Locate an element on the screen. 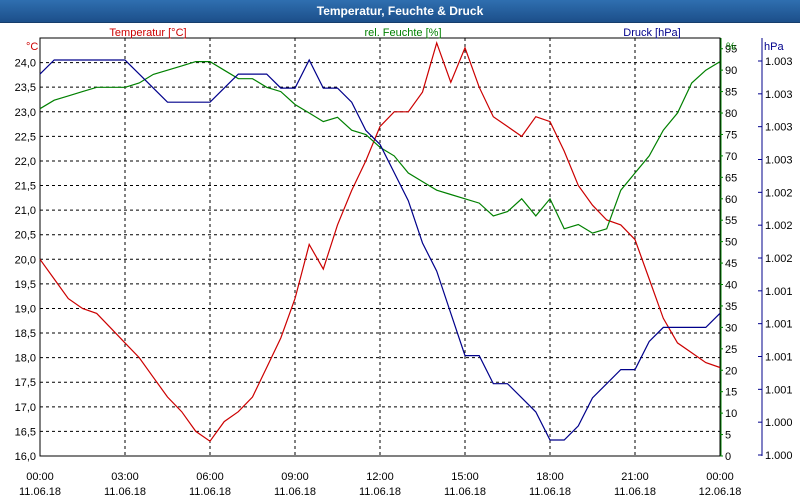  temperature-tick-label: 17,0 is located at coordinates (25, 408).